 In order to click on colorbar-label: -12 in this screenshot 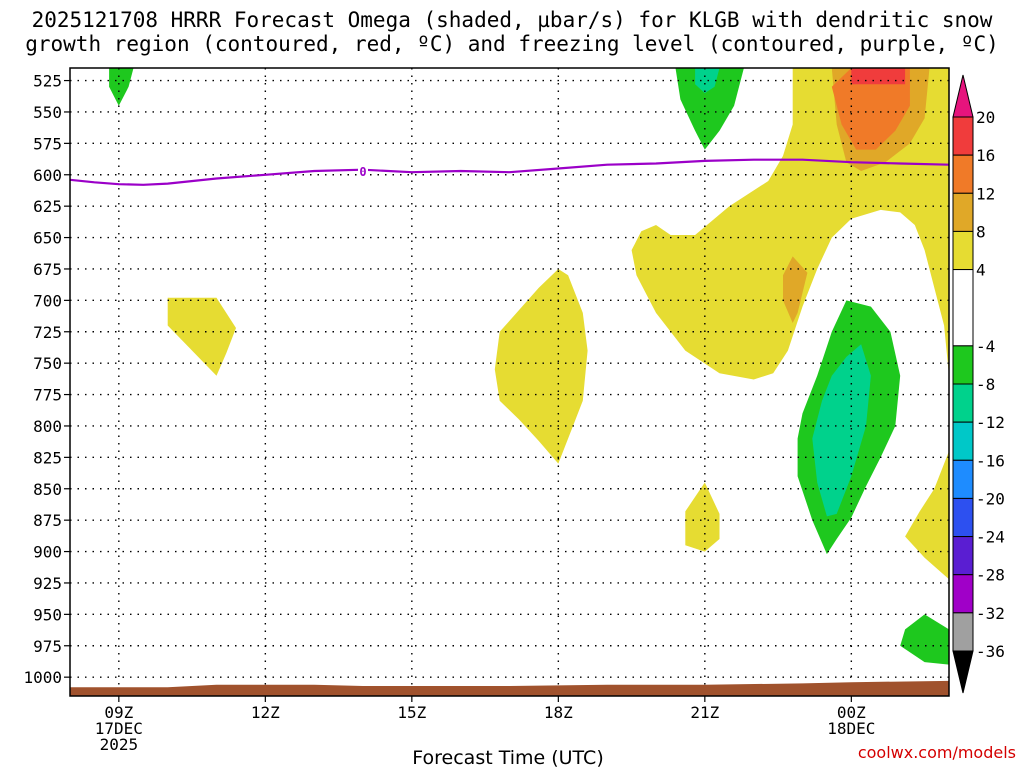, I will do `click(990, 422)`.